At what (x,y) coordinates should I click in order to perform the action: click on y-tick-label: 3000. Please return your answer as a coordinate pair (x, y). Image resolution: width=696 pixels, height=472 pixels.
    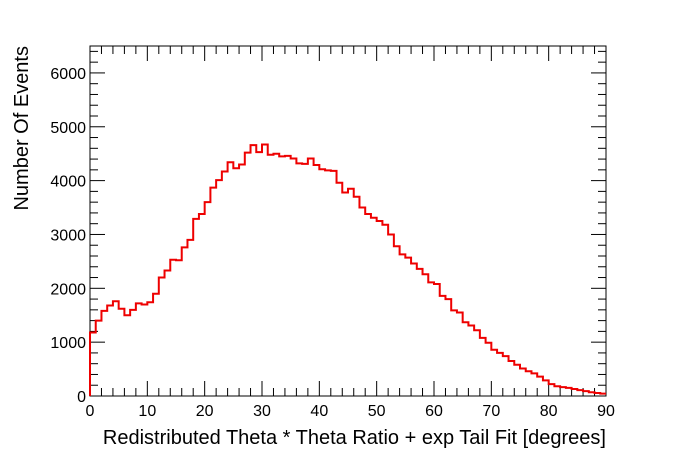
    Looking at the image, I should click on (68, 235).